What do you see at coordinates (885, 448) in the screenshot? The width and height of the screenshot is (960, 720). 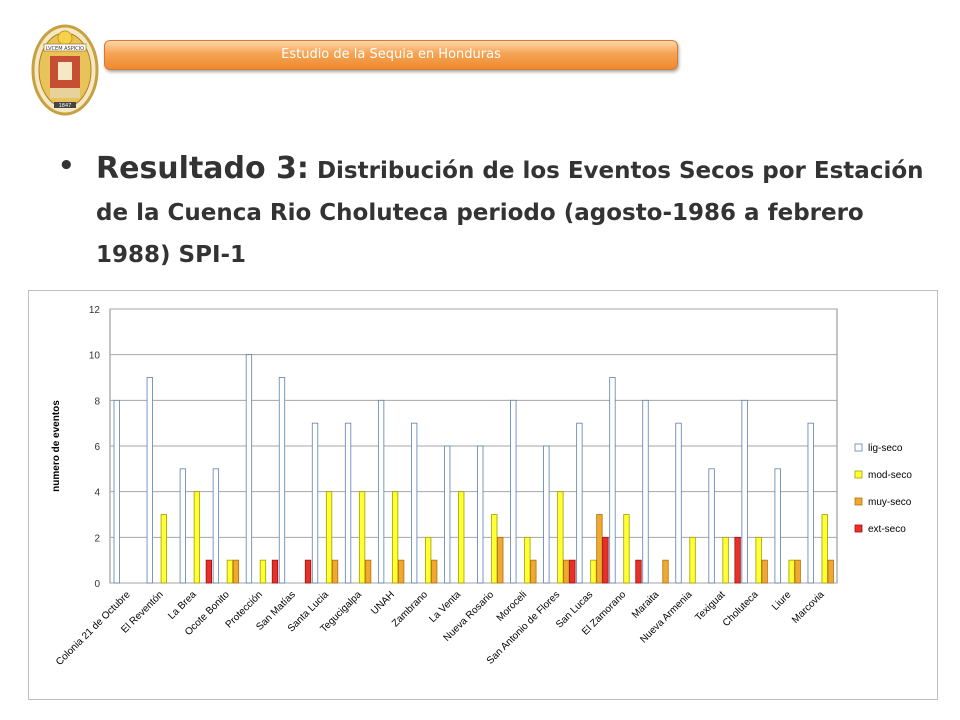 I see `legend-label-lig-seco: lig-seco` at bounding box center [885, 448].